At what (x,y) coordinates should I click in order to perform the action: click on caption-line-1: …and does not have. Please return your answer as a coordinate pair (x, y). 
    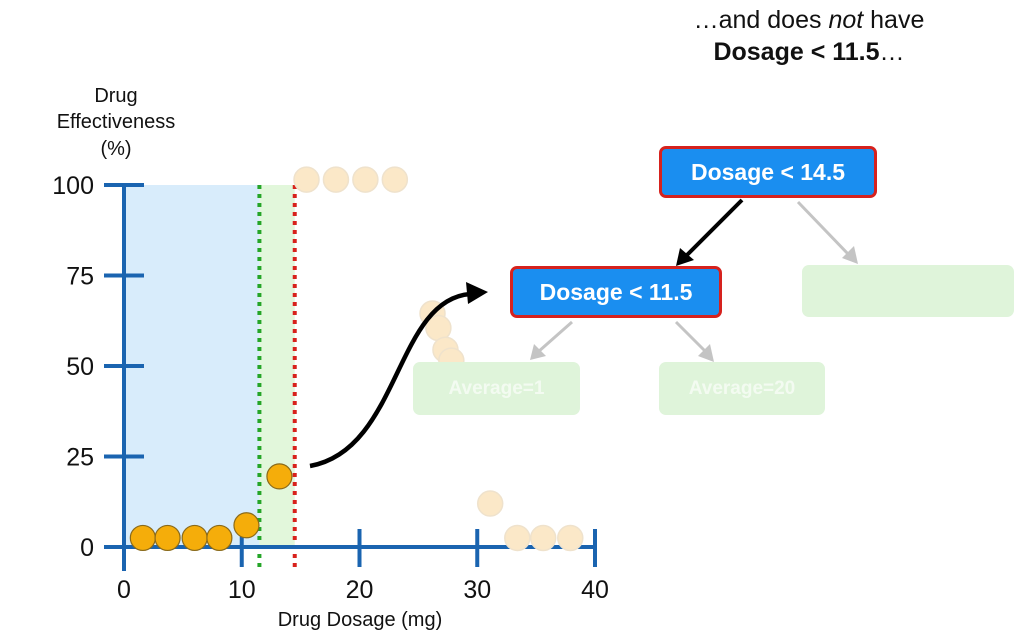
    Looking at the image, I should click on (809, 20).